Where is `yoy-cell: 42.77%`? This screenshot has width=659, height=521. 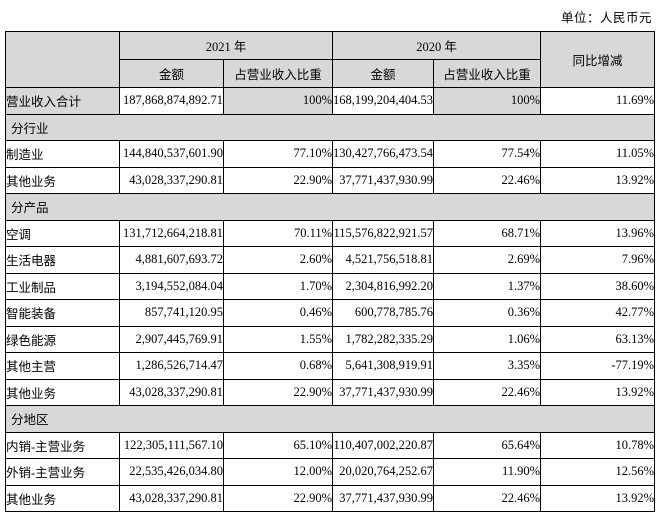
yoy-cell: 42.77% is located at coordinates (598, 313).